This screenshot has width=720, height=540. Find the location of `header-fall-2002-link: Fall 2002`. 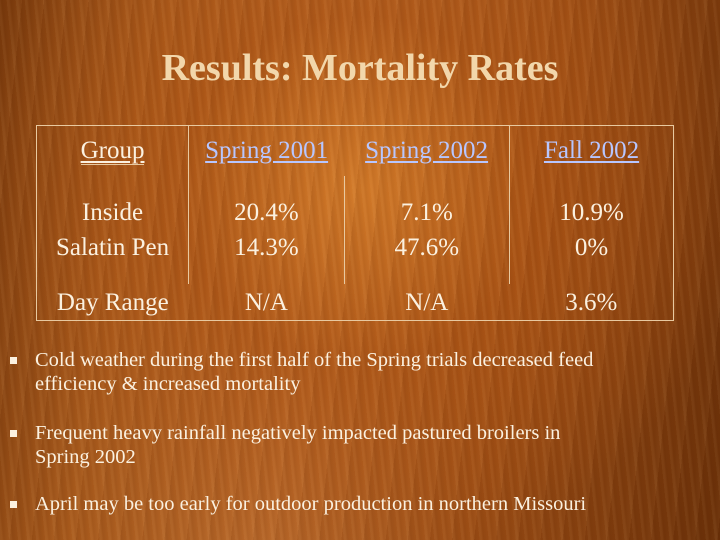

header-fall-2002-link: Fall 2002 is located at coordinates (591, 150).